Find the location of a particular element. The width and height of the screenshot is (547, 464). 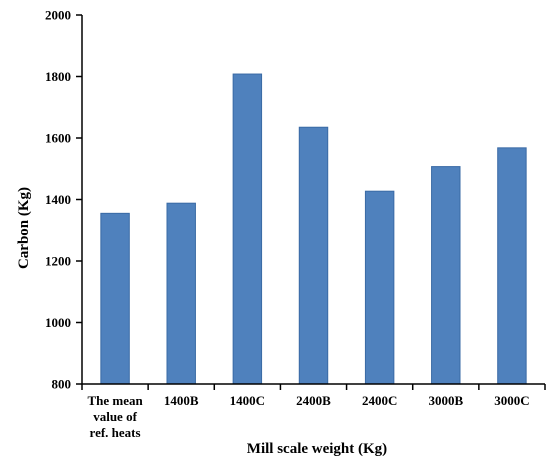

y-tick-label: 1200 is located at coordinates (58, 261).